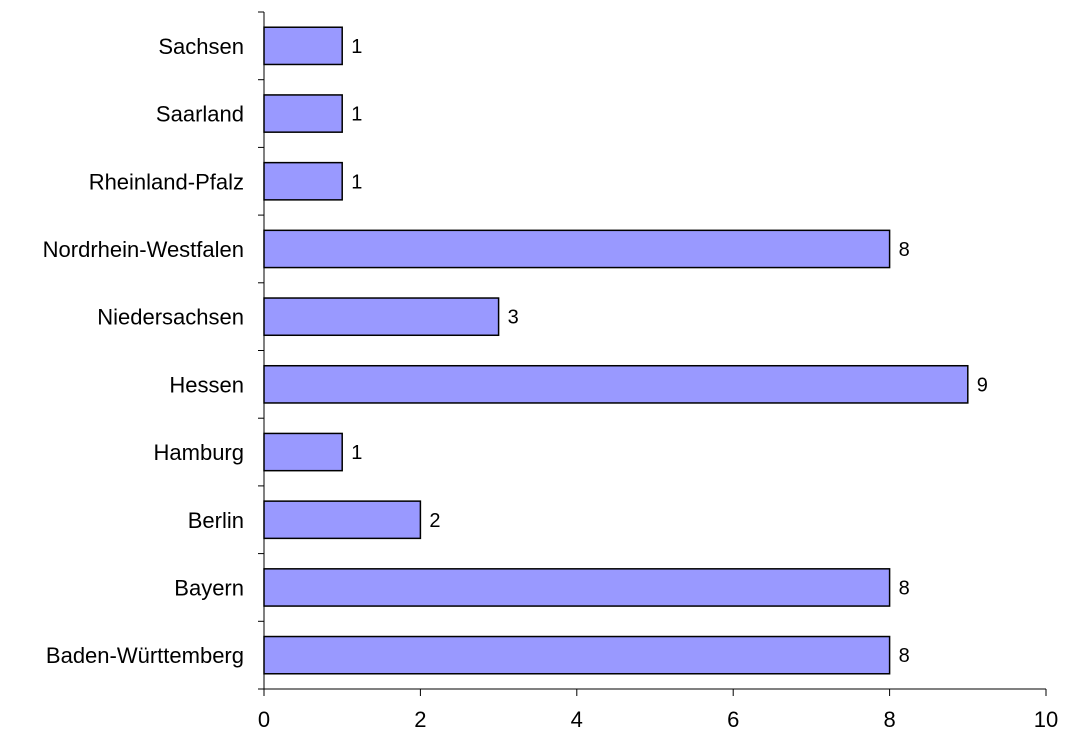  What do you see at coordinates (200, 114) in the screenshot?
I see `category-label: Saarland` at bounding box center [200, 114].